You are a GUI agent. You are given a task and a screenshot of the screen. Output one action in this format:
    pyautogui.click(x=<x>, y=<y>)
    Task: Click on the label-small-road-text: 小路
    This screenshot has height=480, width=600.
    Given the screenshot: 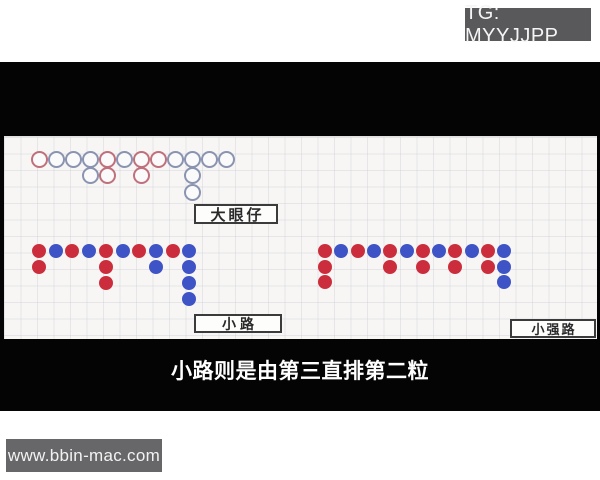 What is the action you would take?
    pyautogui.click(x=240, y=325)
    